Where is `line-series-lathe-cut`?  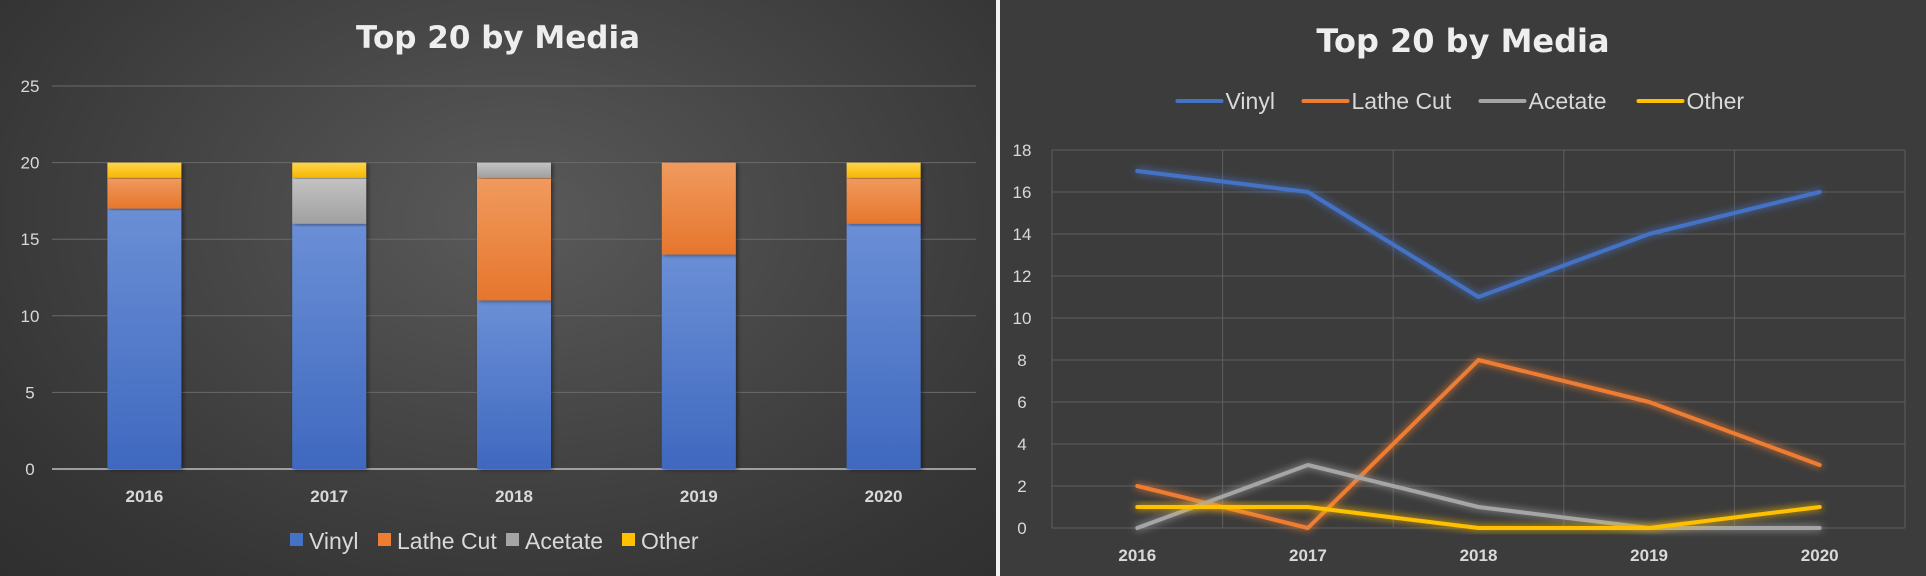
line-series-lathe-cut is located at coordinates (1478, 444).